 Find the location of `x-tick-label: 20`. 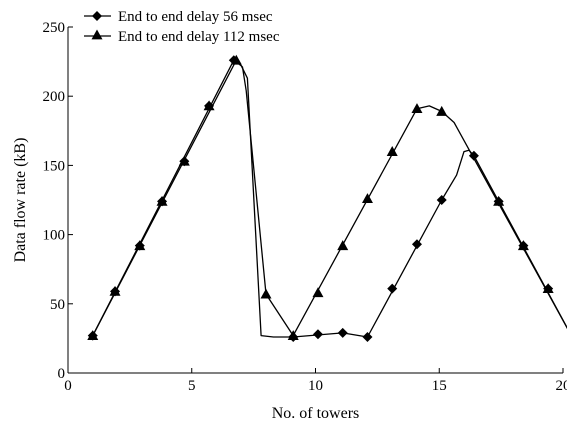

x-tick-label: 20 is located at coordinates (561, 386).